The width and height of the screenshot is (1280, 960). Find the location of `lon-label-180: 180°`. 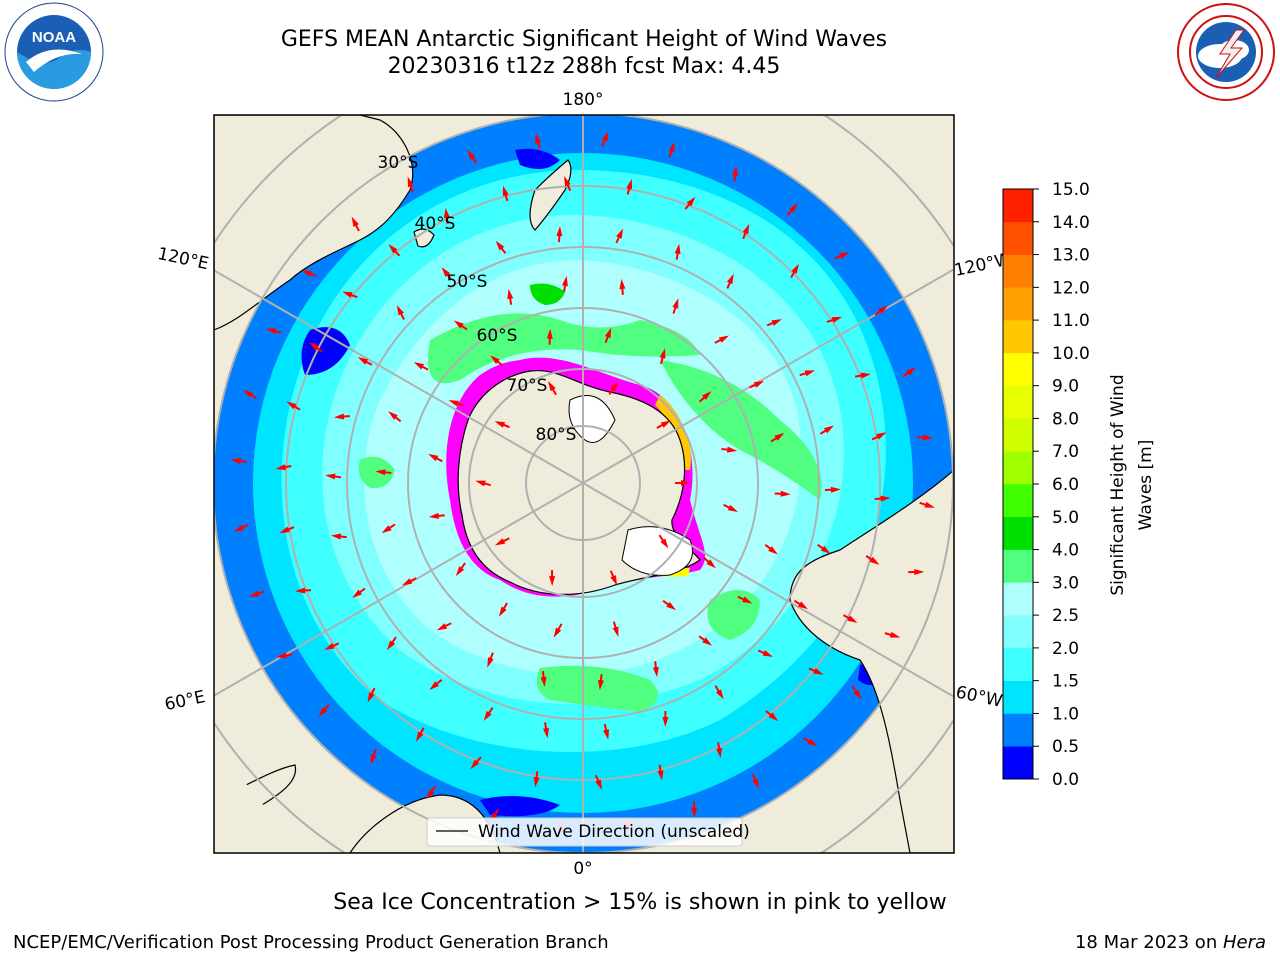

lon-label-180: 180° is located at coordinates (583, 100).